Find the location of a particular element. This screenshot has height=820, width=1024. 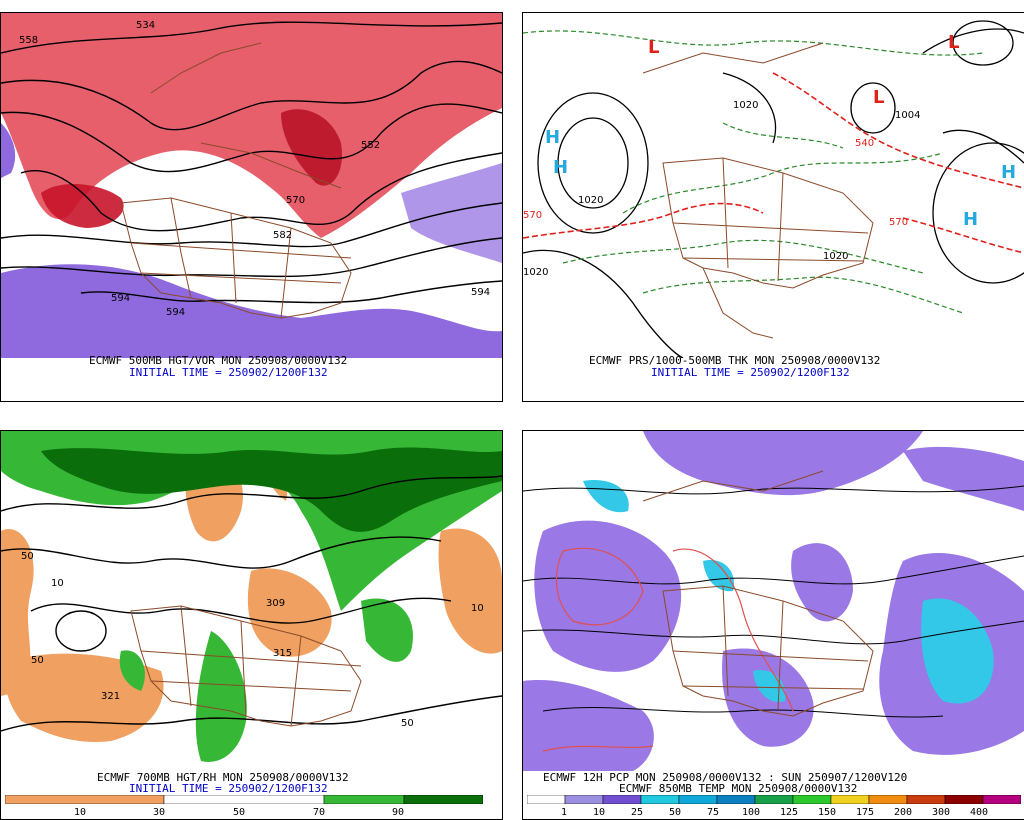

contour-labels: 1020 1020 1020 1004 570 540 570 1020 is located at coordinates (721, 189).